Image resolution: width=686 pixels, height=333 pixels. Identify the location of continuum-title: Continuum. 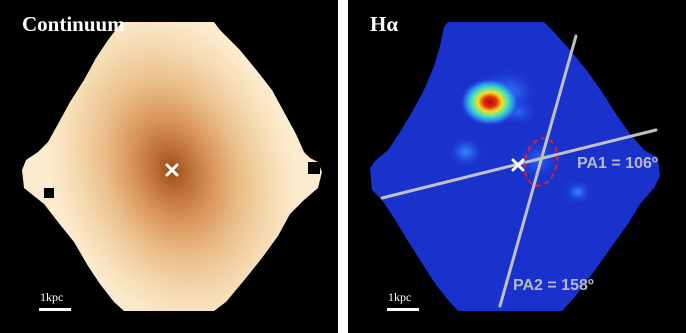
(73, 24).